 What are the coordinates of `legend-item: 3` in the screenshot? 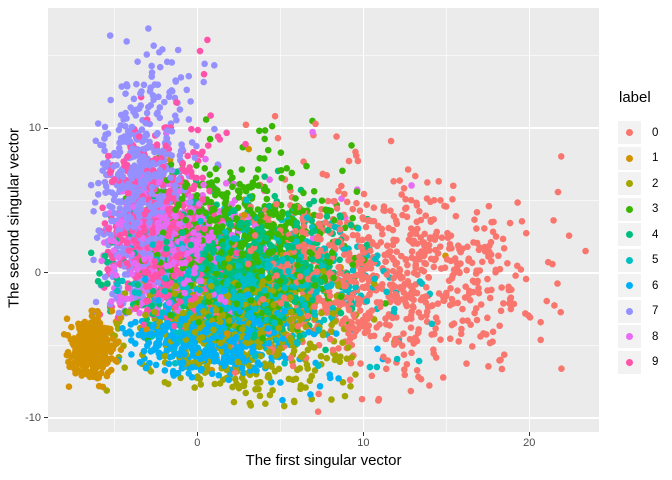 It's located at (636, 209).